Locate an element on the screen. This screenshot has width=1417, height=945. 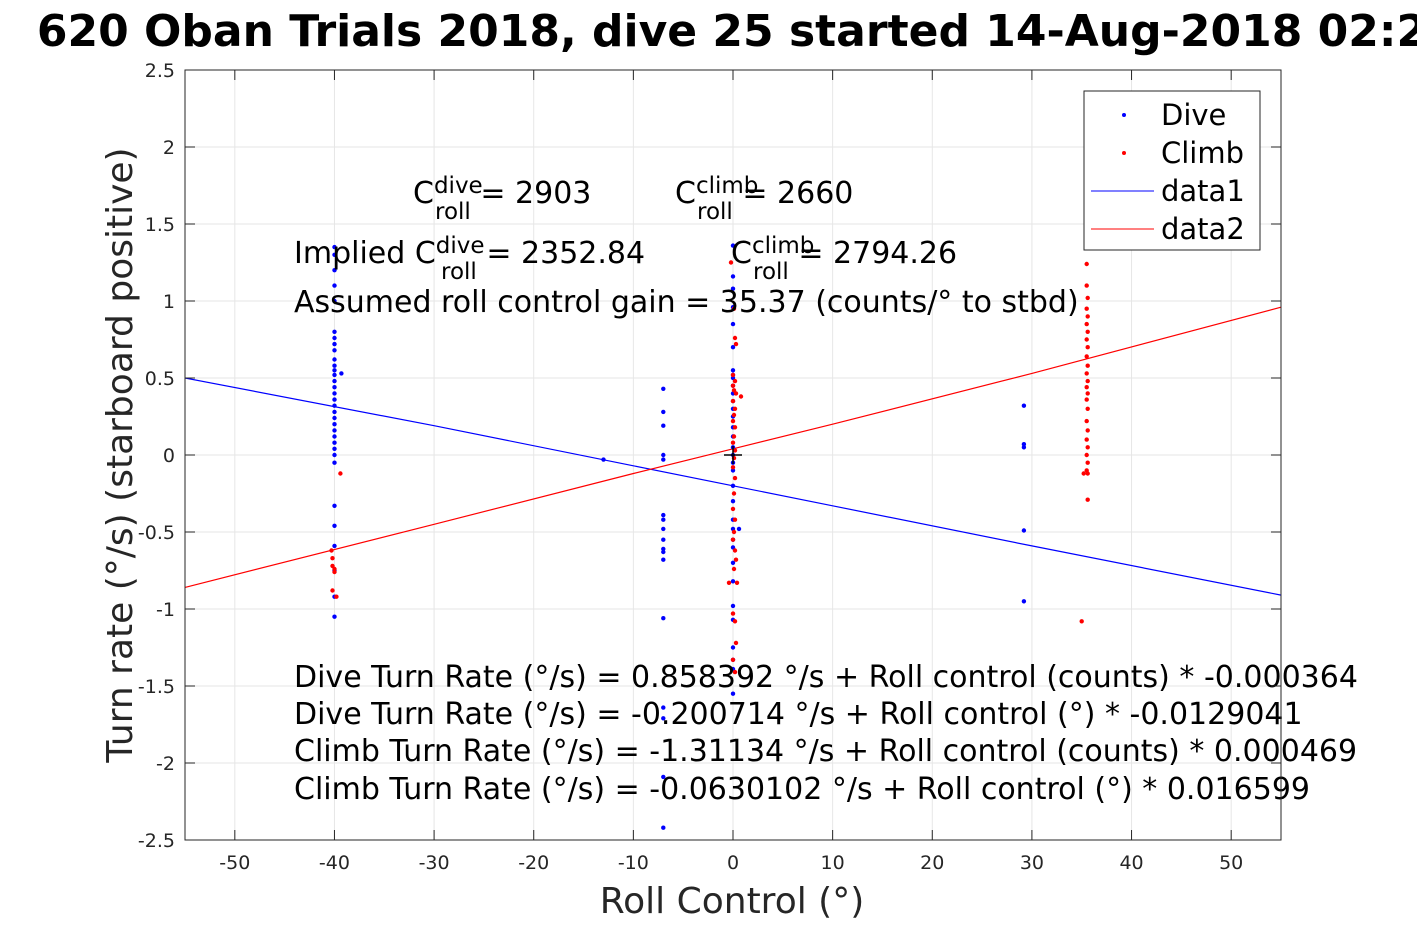
y-tick-label: 1.5 is located at coordinates (160, 225).